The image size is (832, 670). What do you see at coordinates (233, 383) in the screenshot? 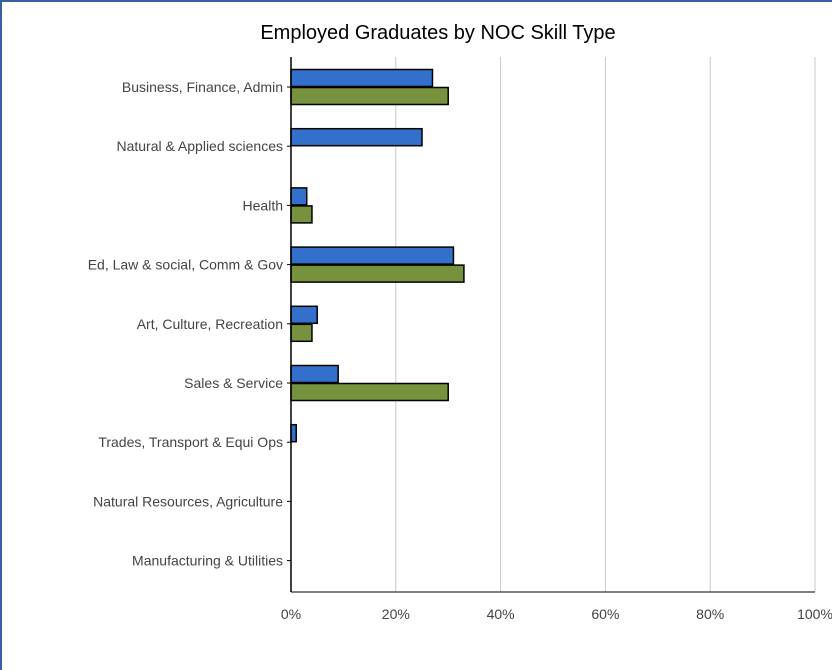
I see `category-label: Sales & Service` at bounding box center [233, 383].